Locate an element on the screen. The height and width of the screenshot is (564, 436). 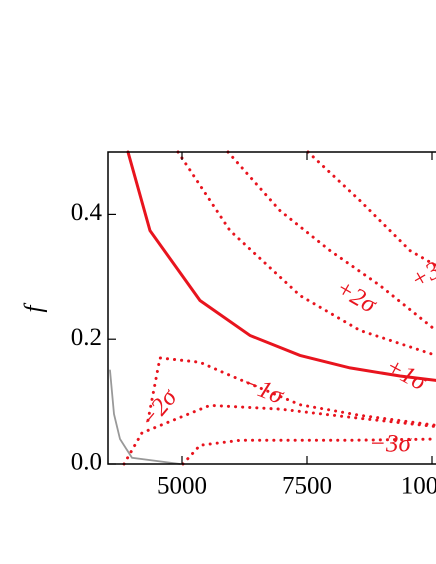
curve-label: −2σ is located at coordinates (159, 408).